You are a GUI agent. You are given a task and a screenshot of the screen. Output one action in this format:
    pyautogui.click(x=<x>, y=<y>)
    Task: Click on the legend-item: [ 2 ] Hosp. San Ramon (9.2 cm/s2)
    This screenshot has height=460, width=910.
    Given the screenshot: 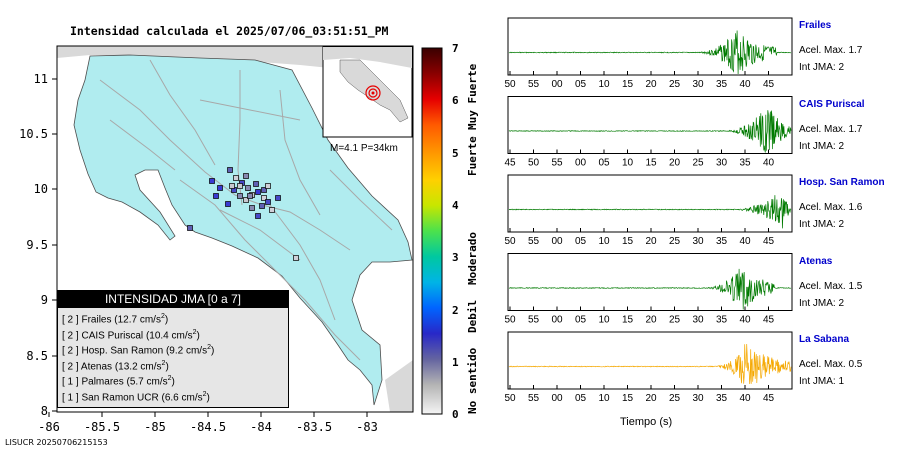 What is the action you would take?
    pyautogui.click(x=173, y=352)
    